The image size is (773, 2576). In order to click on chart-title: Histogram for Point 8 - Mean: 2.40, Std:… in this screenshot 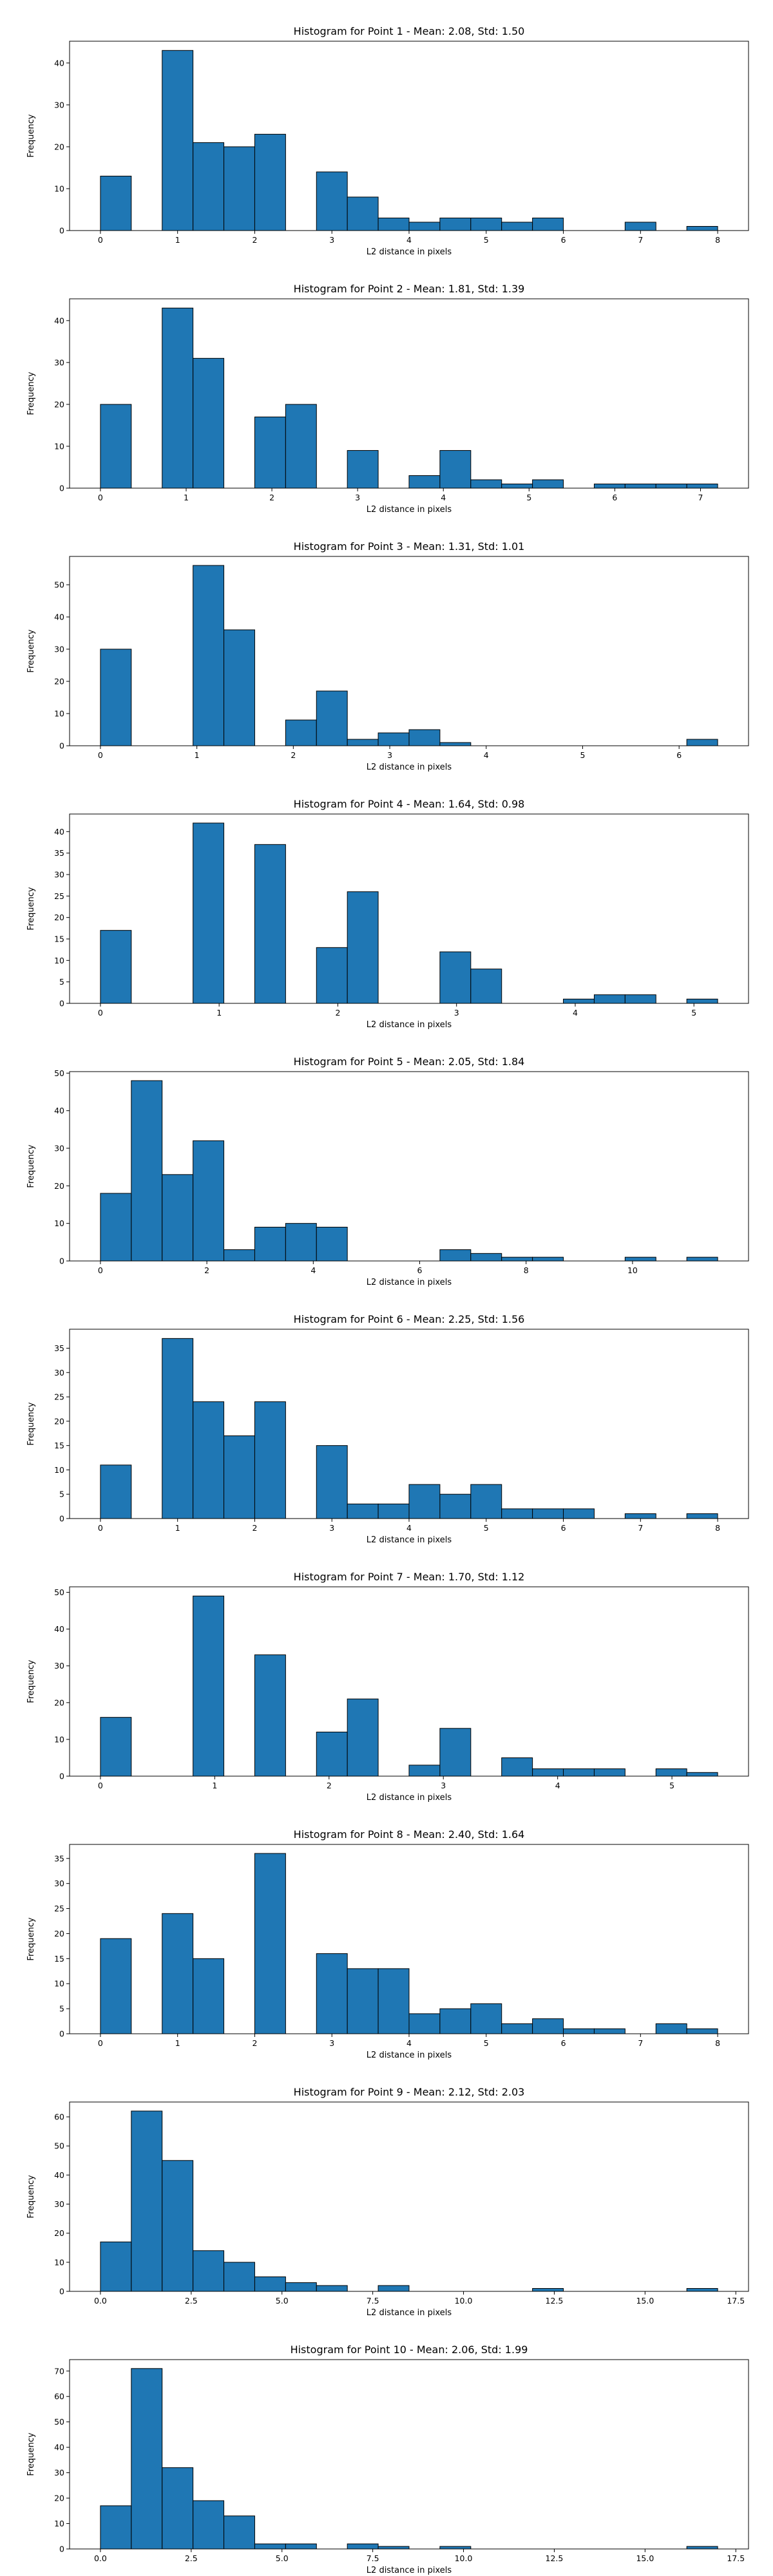, I will do `click(409, 1834)`.